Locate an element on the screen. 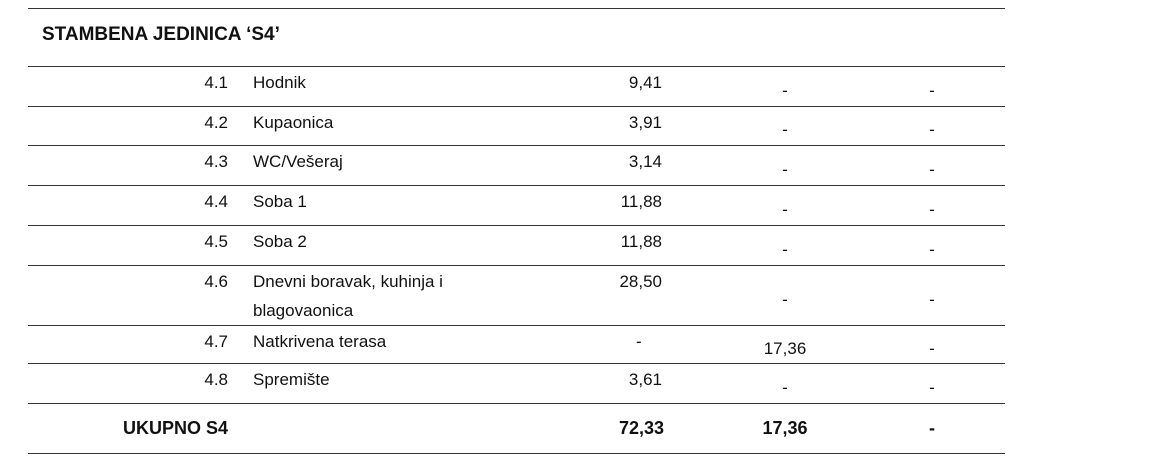  room-name: Kupaonica is located at coordinates (293, 122).